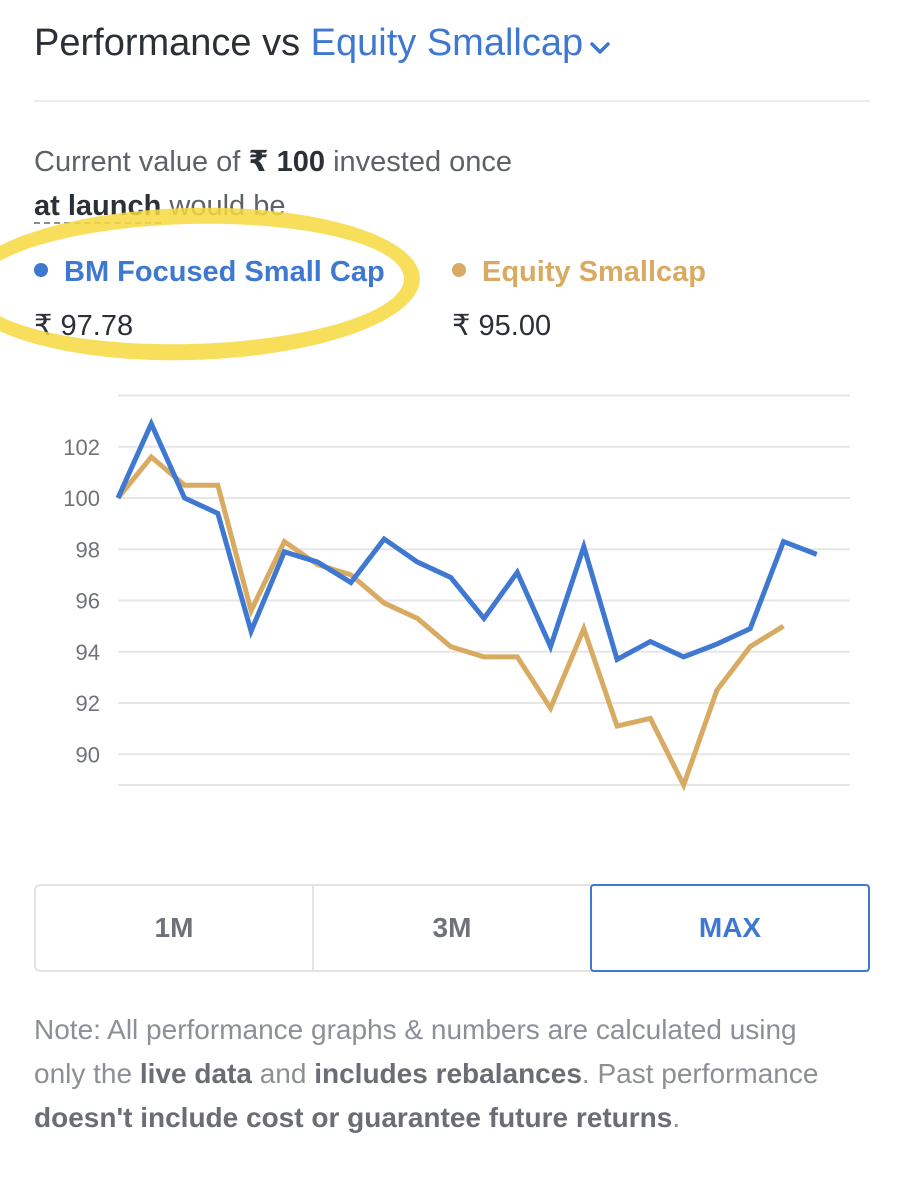 This screenshot has height=1200, width=904. What do you see at coordinates (676, 1117) in the screenshot?
I see `note-end: .` at bounding box center [676, 1117].